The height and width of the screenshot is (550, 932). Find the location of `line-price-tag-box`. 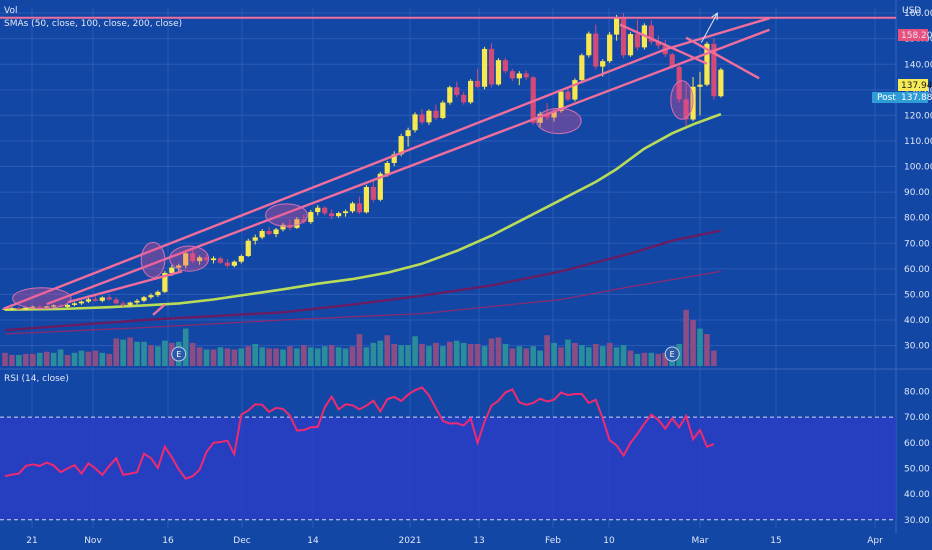

line-price-tag-box is located at coordinates (913, 35).